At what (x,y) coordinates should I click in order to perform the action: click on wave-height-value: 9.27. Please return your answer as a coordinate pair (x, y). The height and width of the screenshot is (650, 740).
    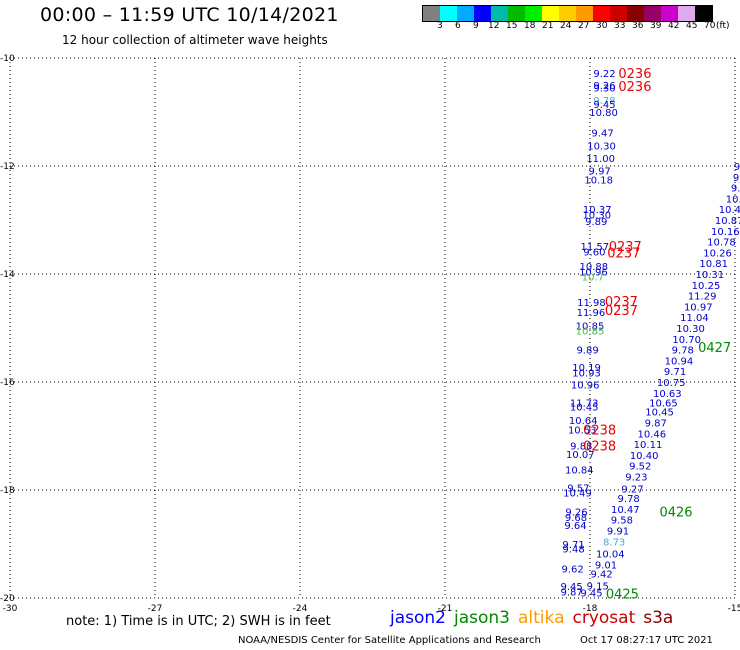
    Looking at the image, I should click on (632, 489).